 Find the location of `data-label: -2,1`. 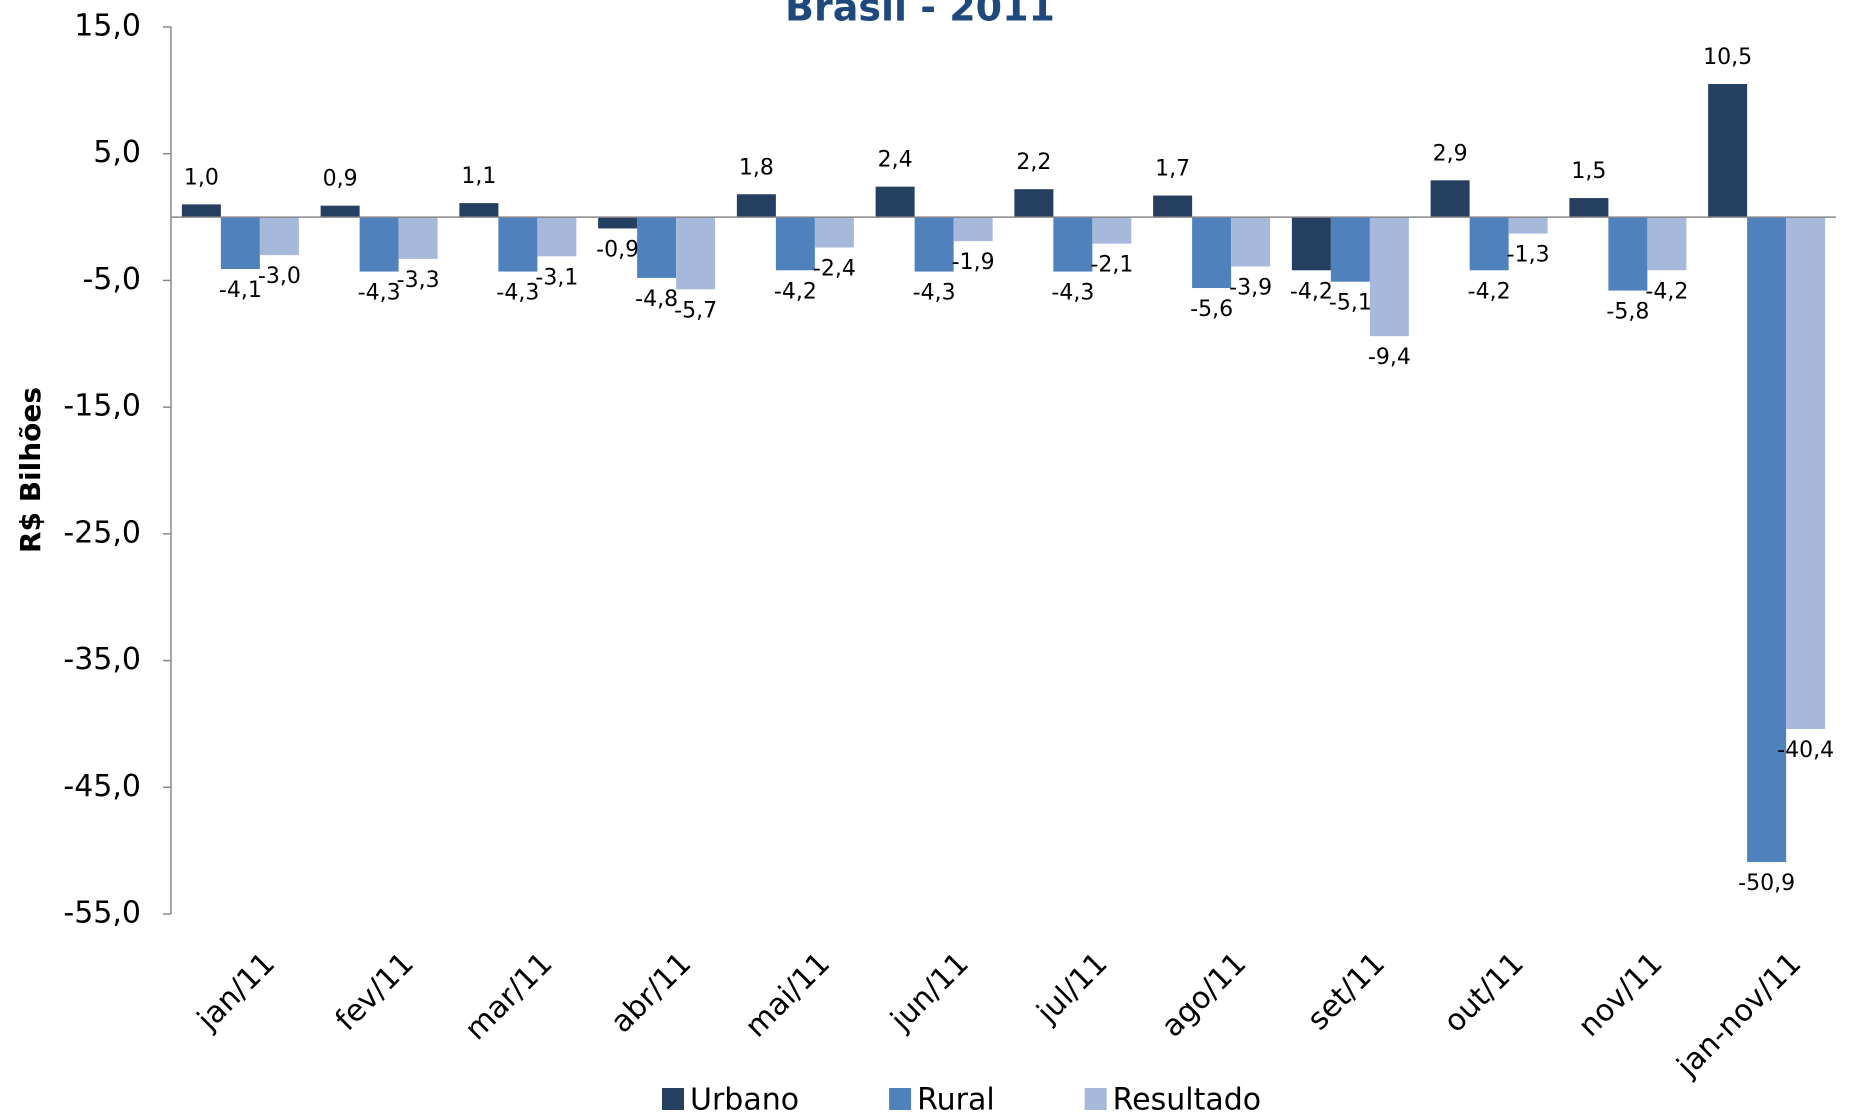

data-label: -2,1 is located at coordinates (1111, 265).